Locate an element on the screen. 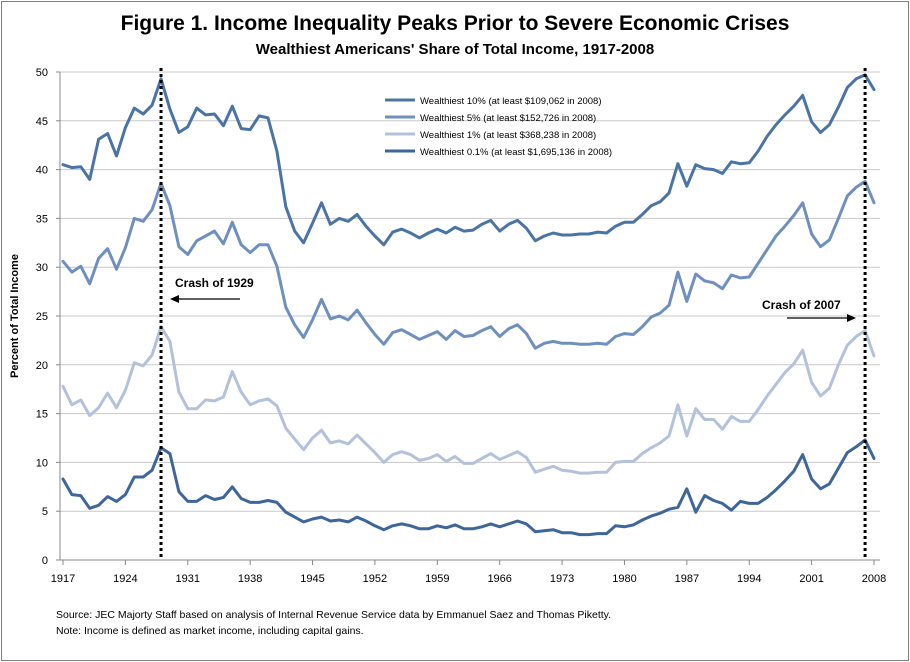  x-tick-label: 2008 is located at coordinates (874, 579).